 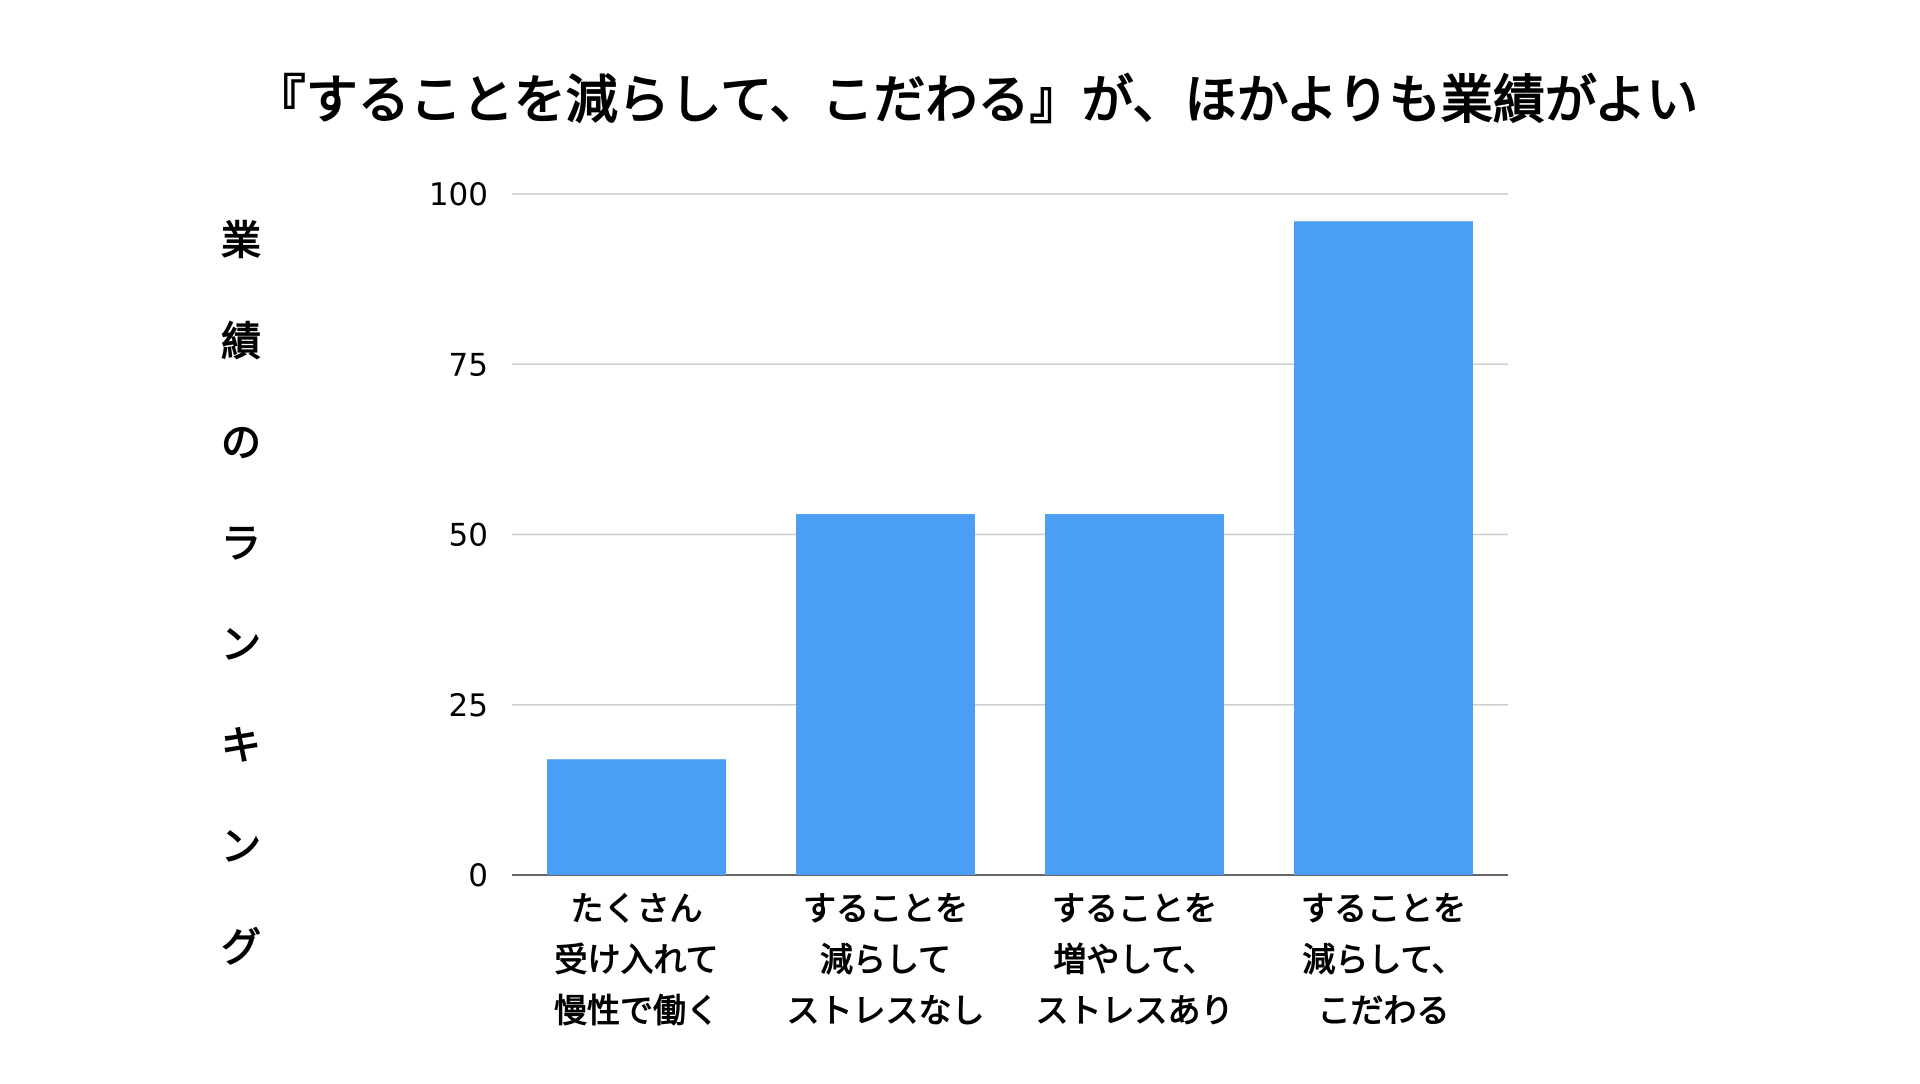 I want to click on y-axis-label-char: の, so click(x=241, y=443).